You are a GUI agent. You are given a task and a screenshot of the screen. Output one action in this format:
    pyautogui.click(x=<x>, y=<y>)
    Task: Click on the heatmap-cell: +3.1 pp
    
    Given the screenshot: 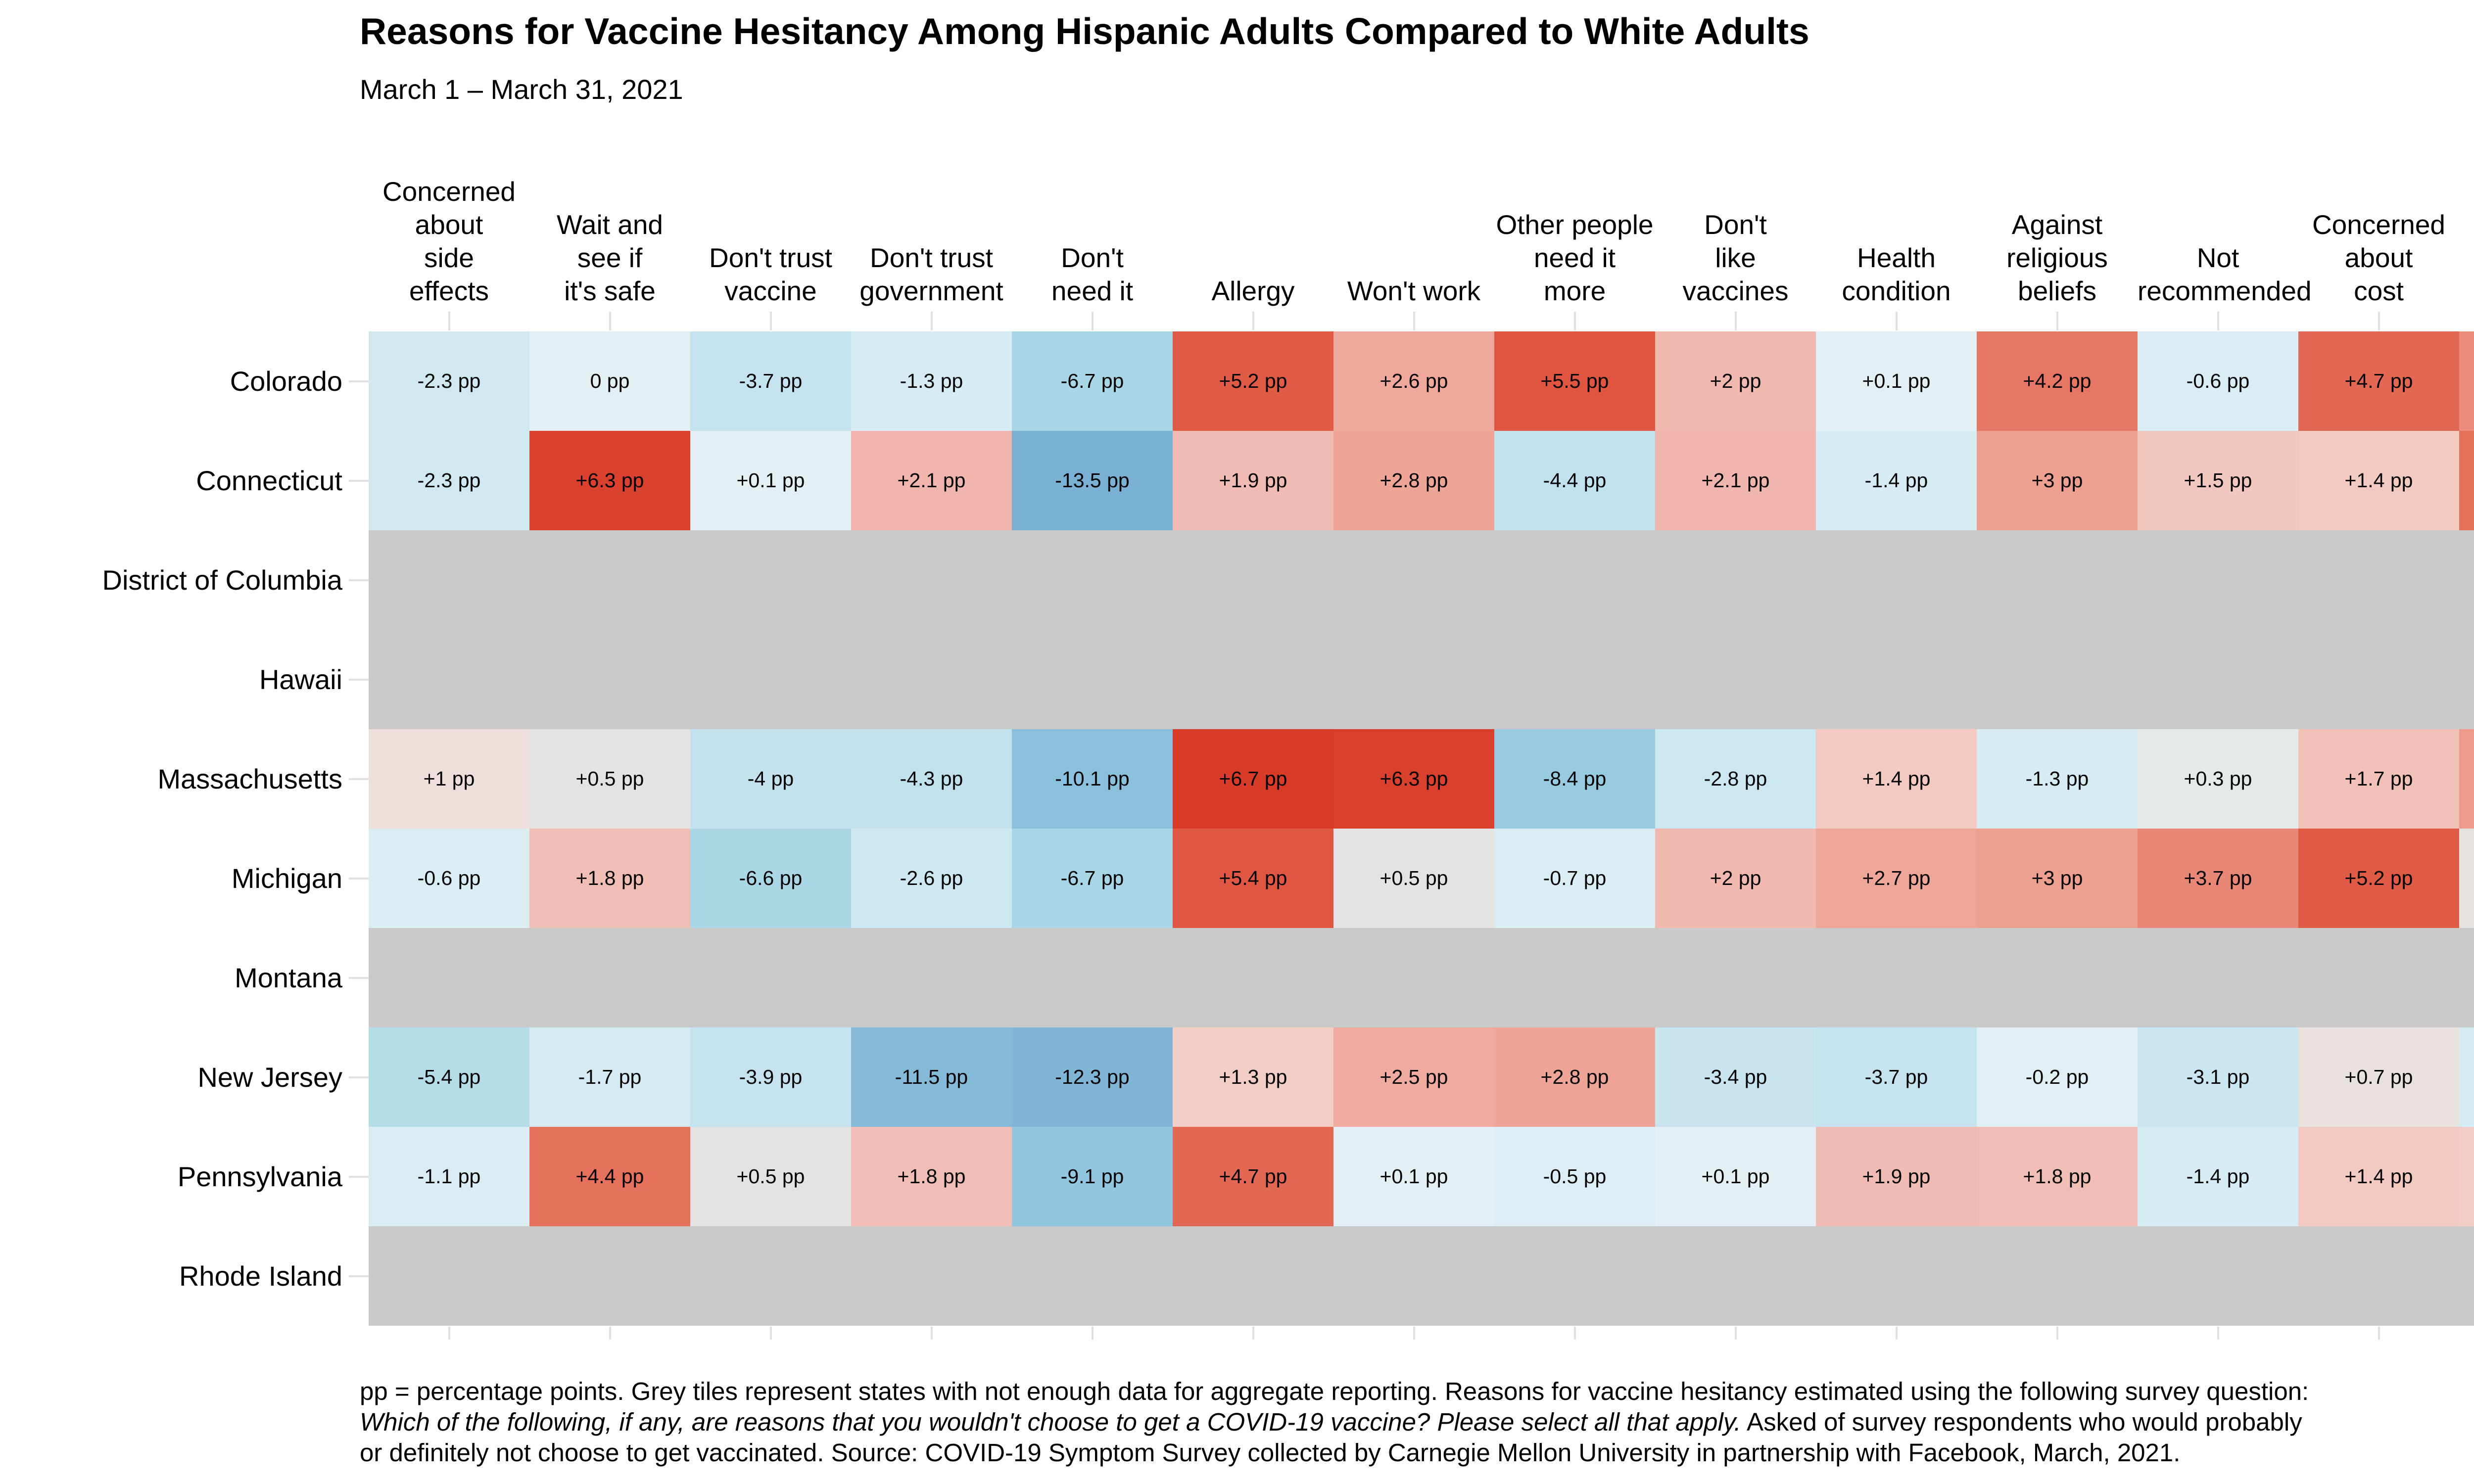 What is the action you would take?
    pyautogui.click(x=2467, y=779)
    